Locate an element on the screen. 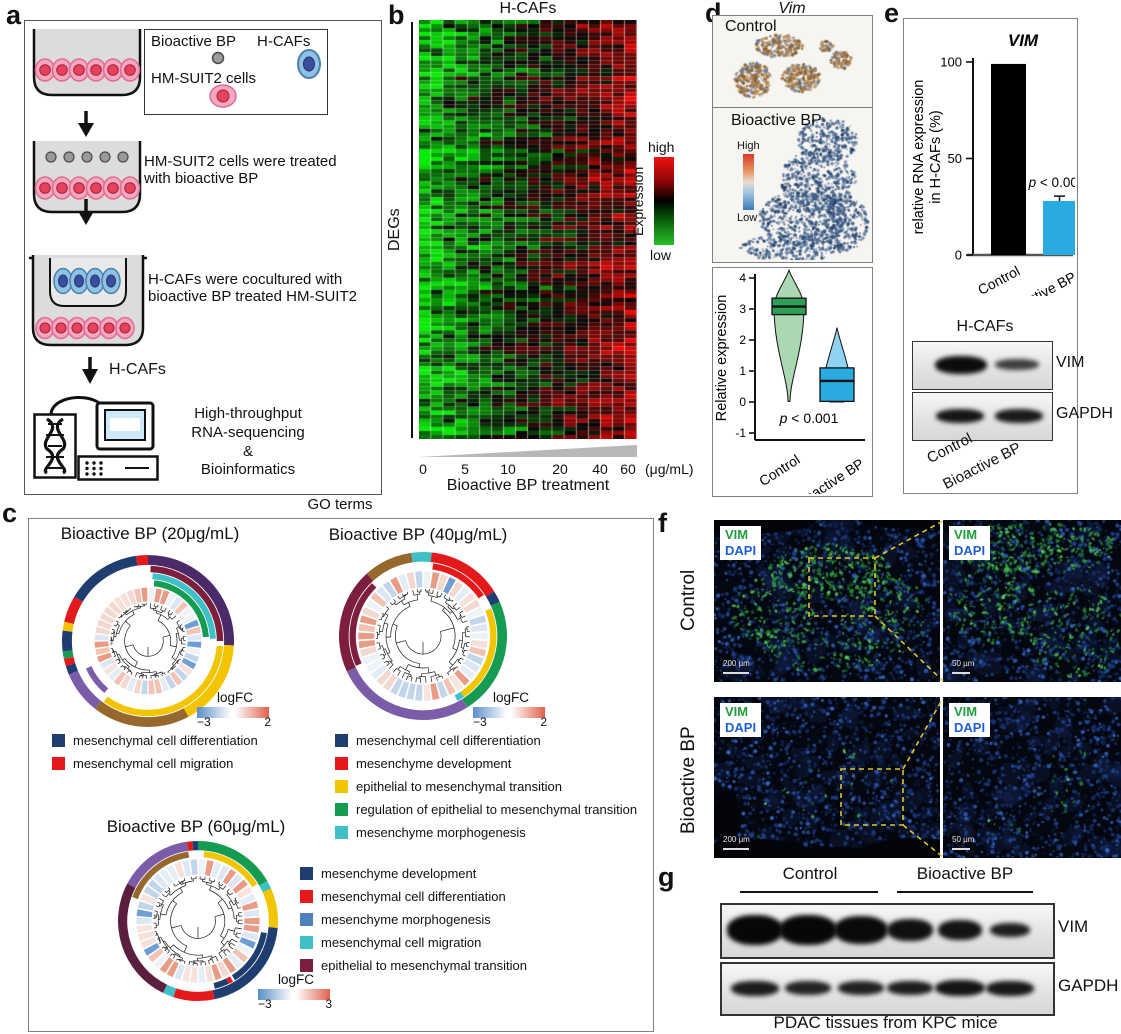 The height and width of the screenshot is (1034, 1121). svg-text: 100 is located at coordinates (951, 62).